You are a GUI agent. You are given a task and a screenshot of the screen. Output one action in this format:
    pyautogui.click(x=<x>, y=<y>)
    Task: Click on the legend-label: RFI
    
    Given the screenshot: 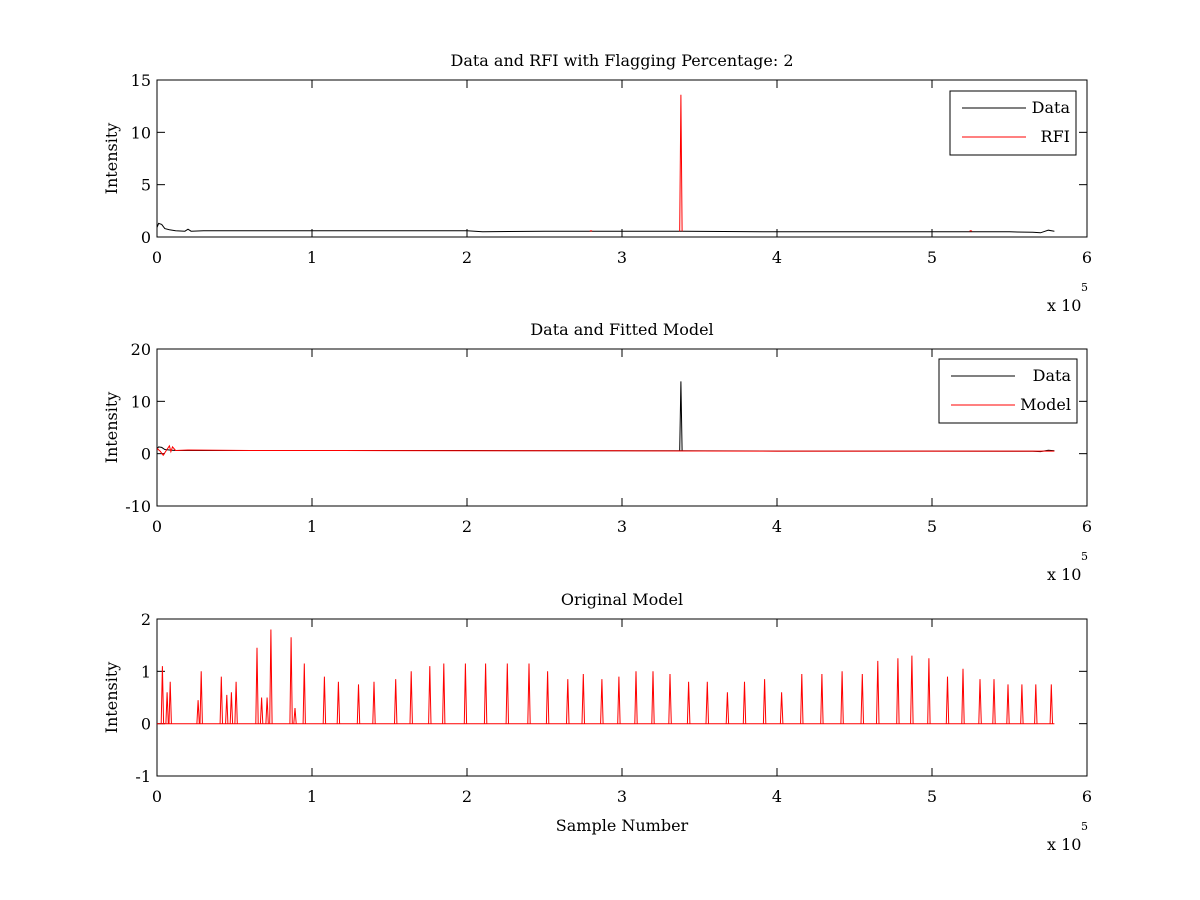 What is the action you would take?
    pyautogui.click(x=1055, y=136)
    